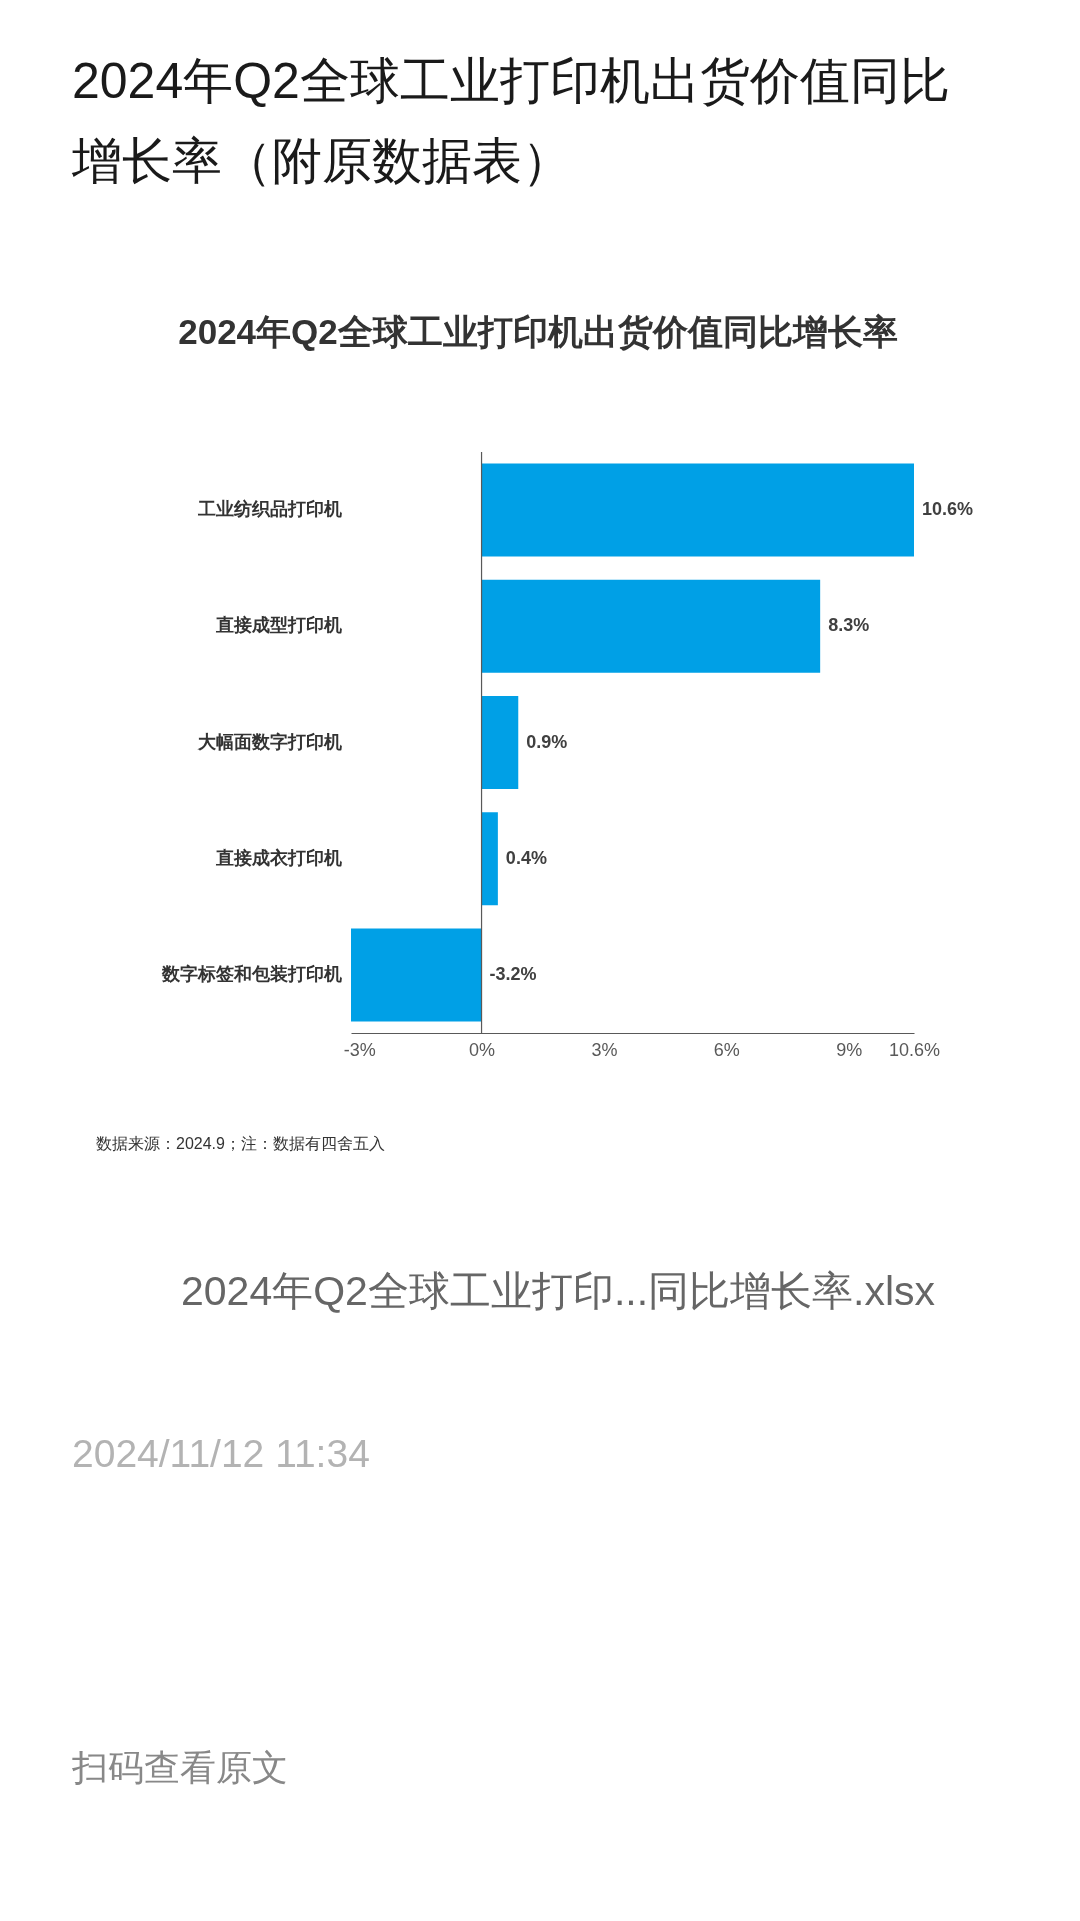 The image size is (1080, 1921). I want to click on y-tick-label: 数字标签和包装打印机, so click(251, 973).